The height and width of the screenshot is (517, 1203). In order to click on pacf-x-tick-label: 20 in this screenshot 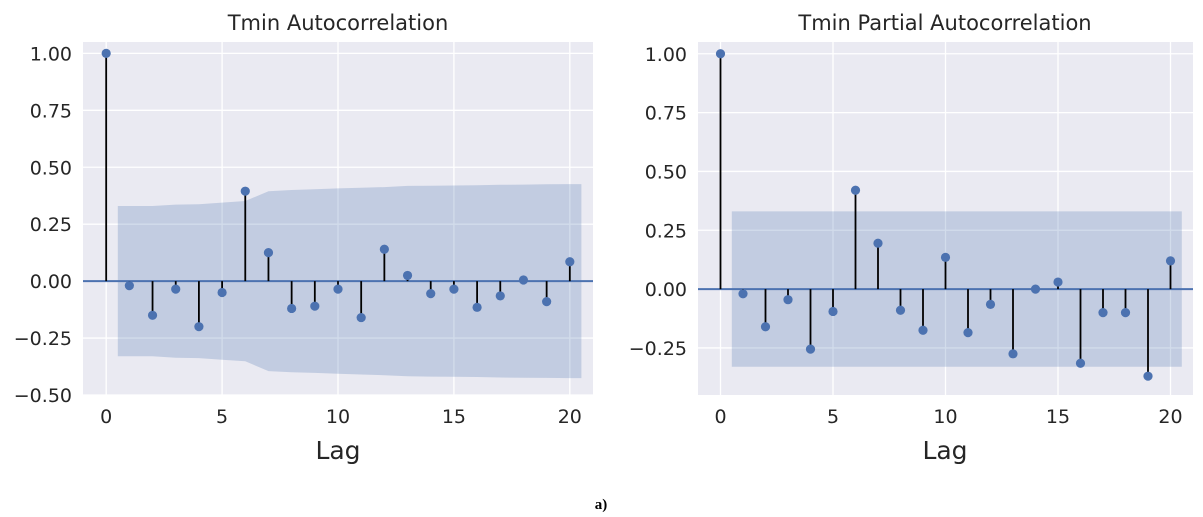, I will do `click(1170, 417)`.